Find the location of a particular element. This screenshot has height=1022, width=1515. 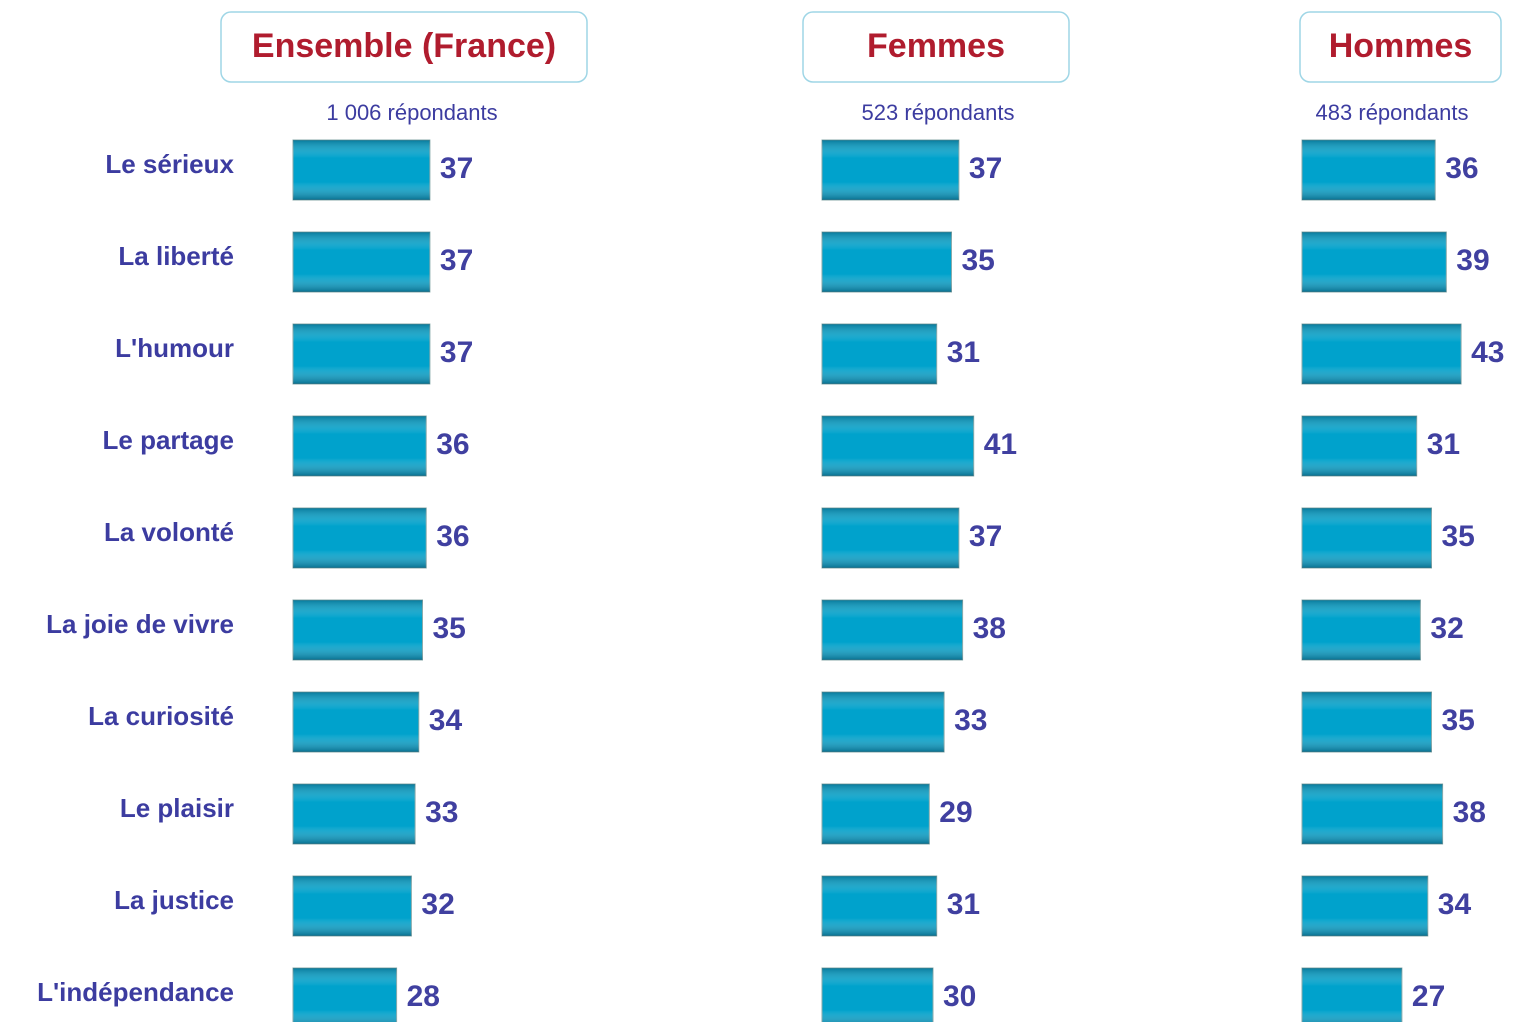

panel-title: Femmes is located at coordinates (936, 46).